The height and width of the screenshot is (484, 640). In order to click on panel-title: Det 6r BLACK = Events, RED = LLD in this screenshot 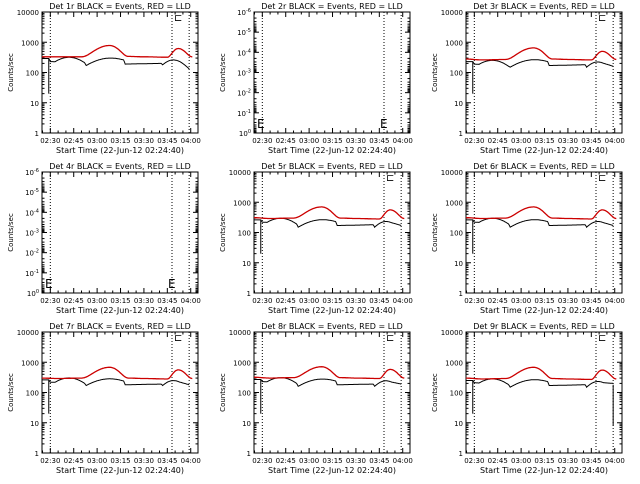, I will do `click(544, 166)`.